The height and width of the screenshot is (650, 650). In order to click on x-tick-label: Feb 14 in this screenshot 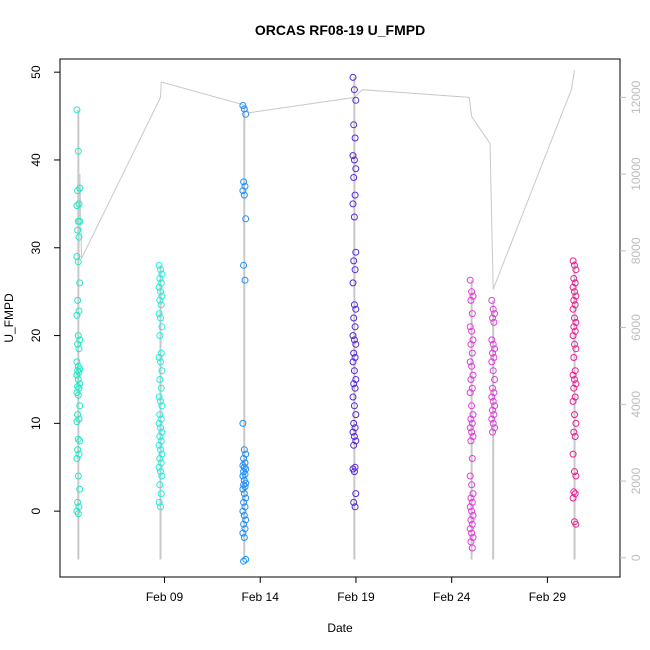, I will do `click(261, 597)`.